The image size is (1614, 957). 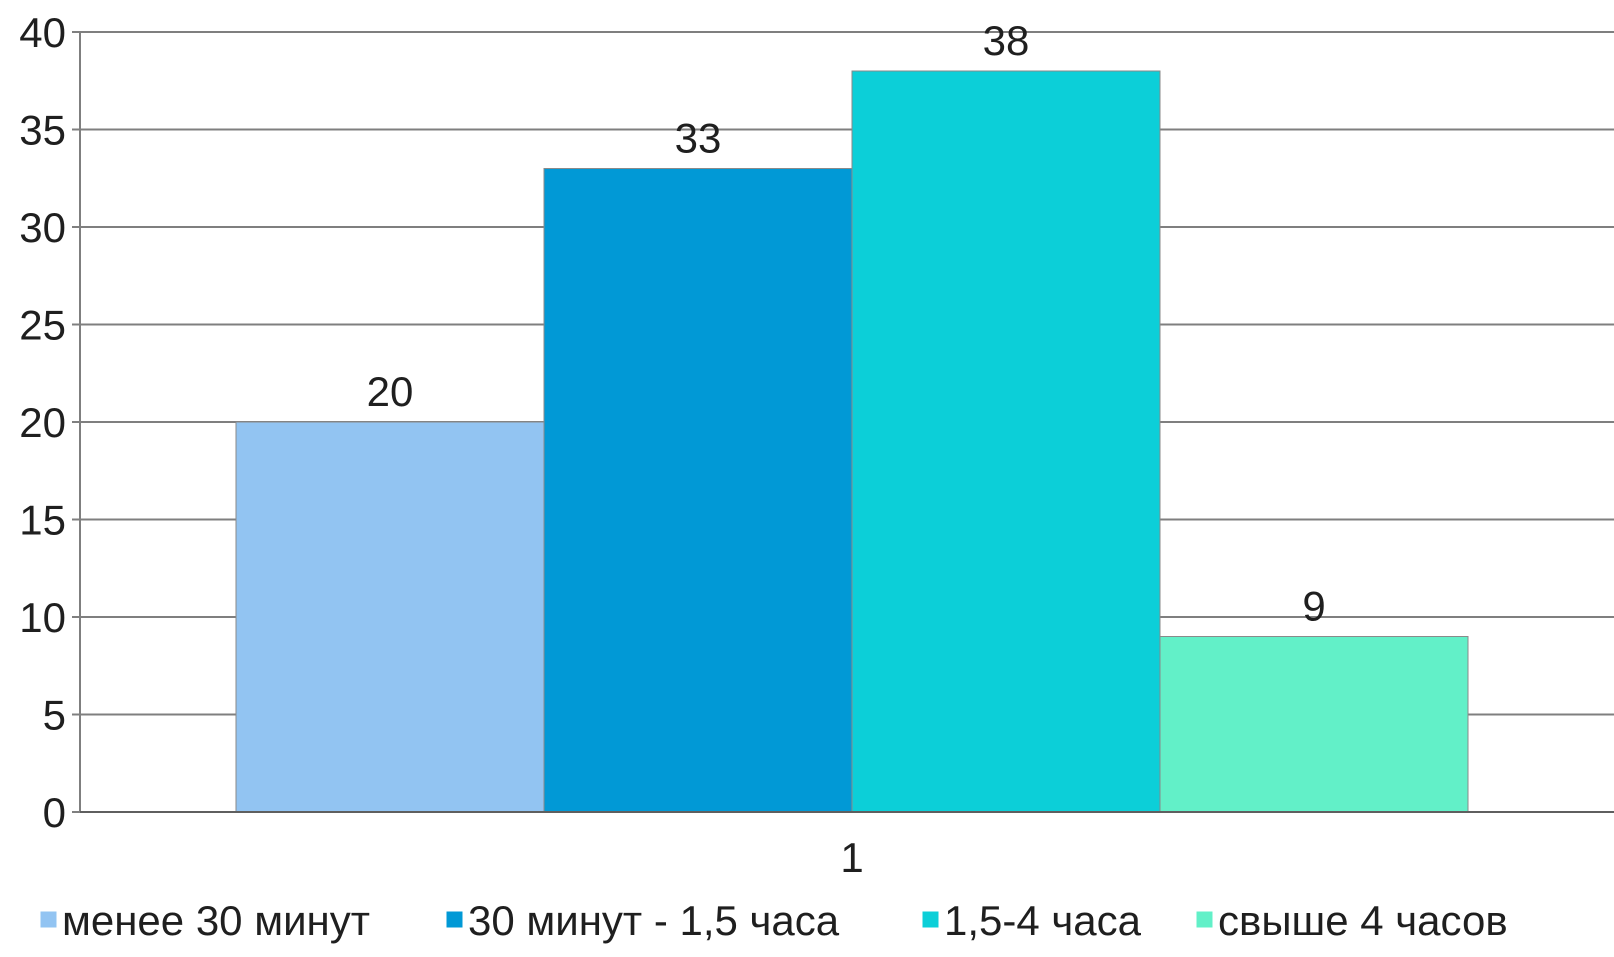 I want to click on legend-item-1: менее 30 минут, so click(x=204, y=920).